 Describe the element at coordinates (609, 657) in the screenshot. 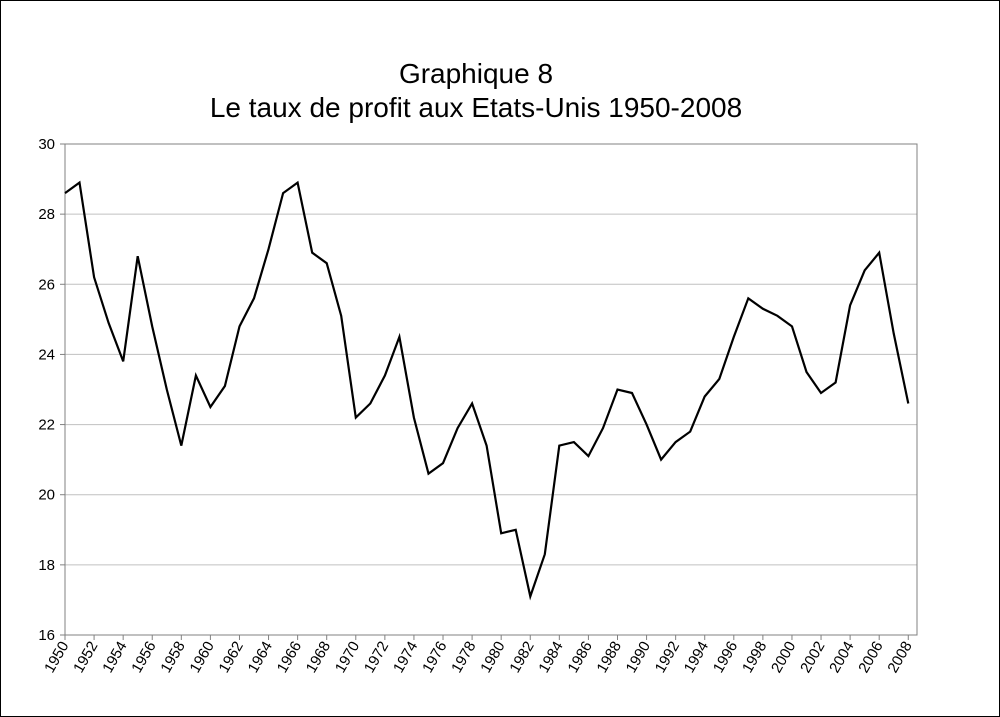

I see `x-tick-label: 1988` at that location.